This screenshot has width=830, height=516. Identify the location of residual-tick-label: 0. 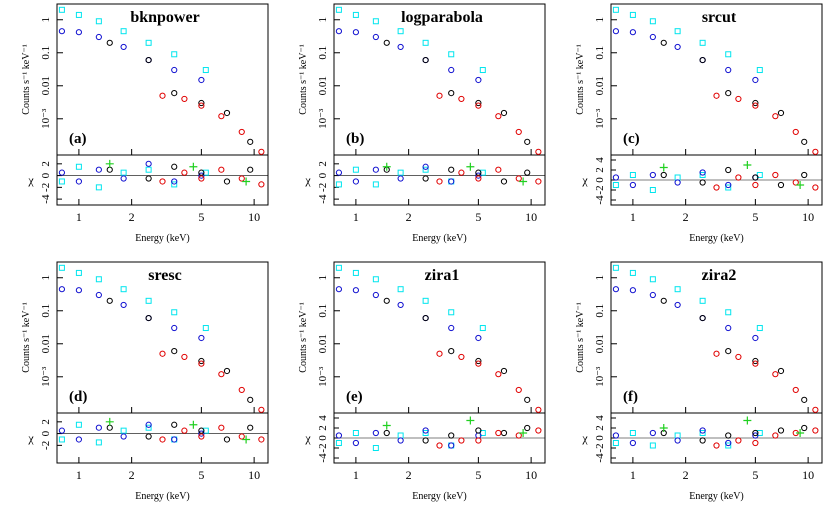
(46, 433).